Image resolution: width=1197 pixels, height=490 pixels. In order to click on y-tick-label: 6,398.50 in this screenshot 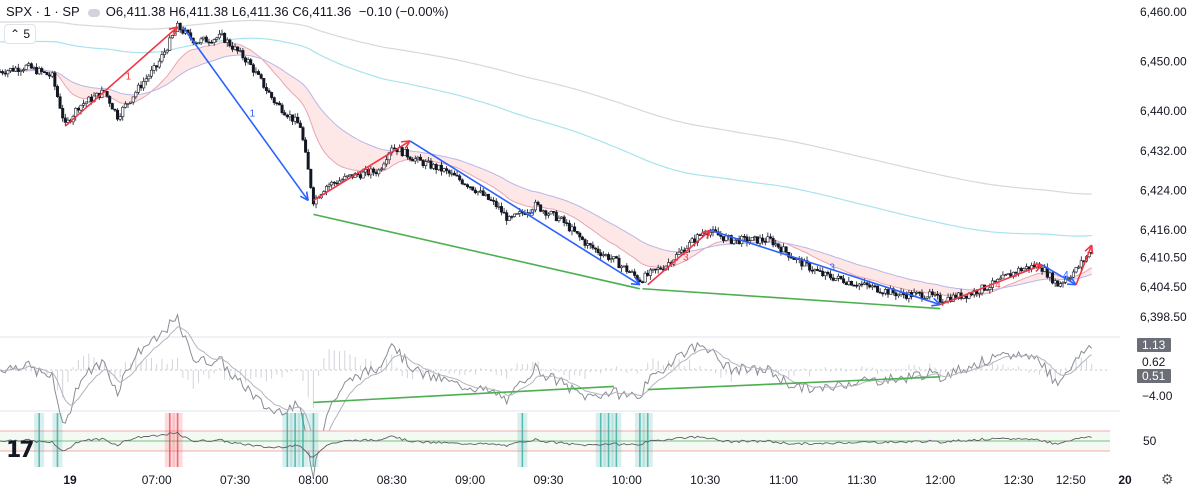, I will do `click(1163, 317)`.